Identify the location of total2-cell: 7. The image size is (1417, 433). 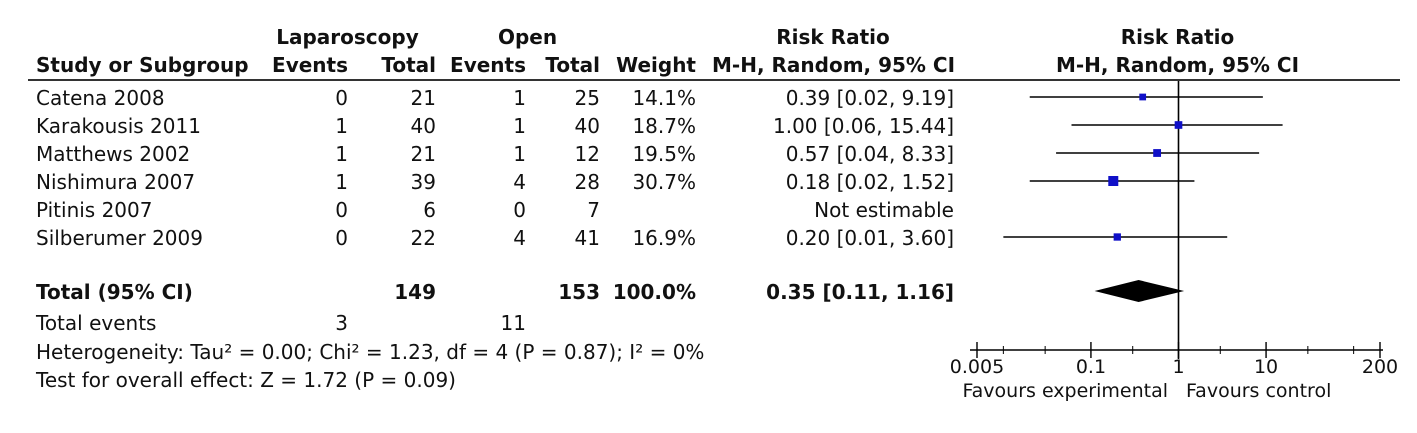
(593, 210).